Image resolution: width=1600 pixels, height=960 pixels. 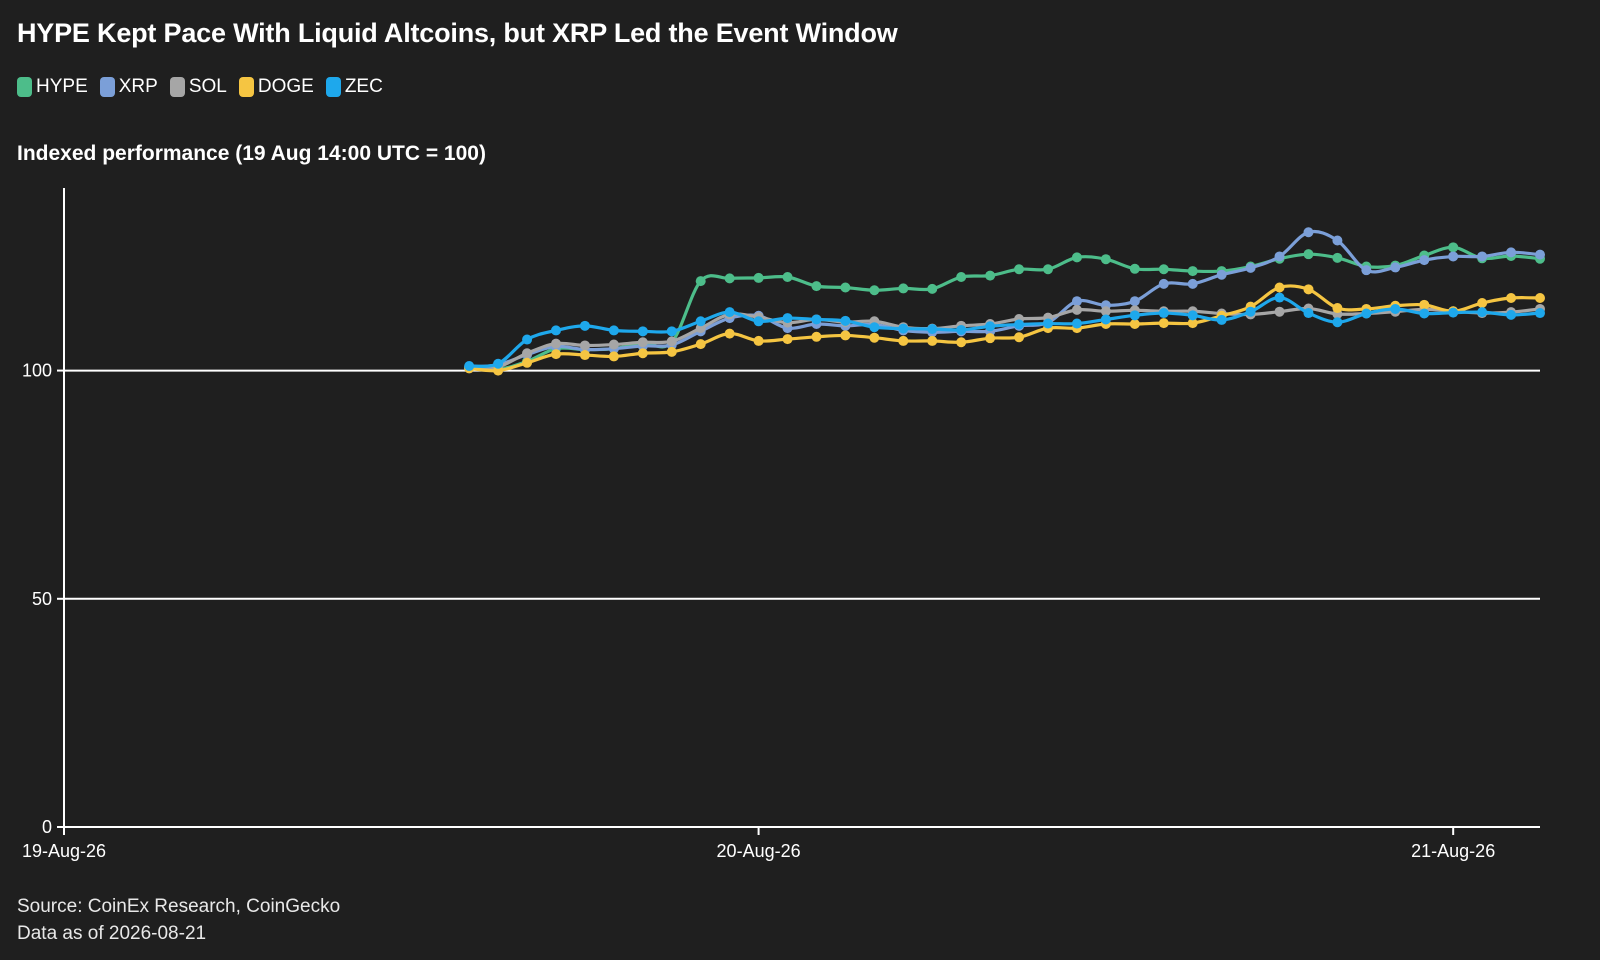 I want to click on legend-item-doge: DOGE, so click(x=276, y=87).